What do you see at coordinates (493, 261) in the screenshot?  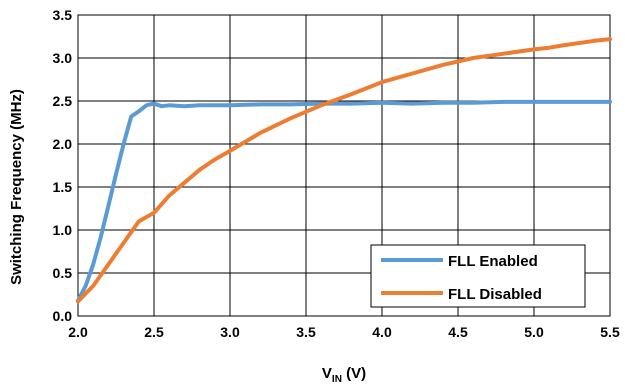 I see `legend-label-fll-enabled: FLL Enabled` at bounding box center [493, 261].